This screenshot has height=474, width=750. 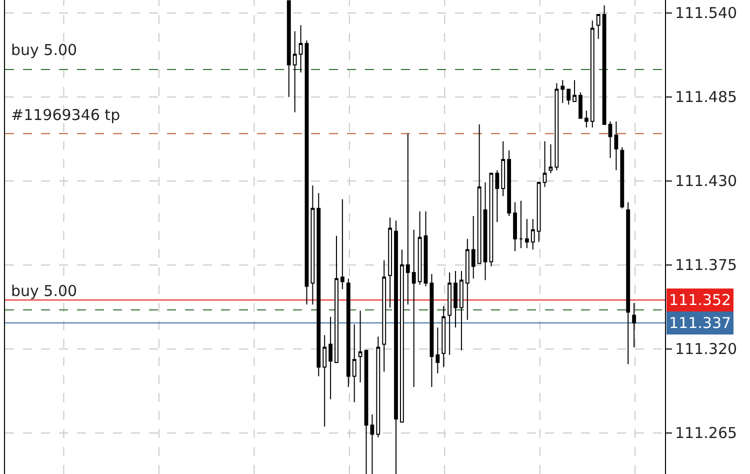 What do you see at coordinates (706, 13) in the screenshot?
I see `y-tick-label: 111.540` at bounding box center [706, 13].